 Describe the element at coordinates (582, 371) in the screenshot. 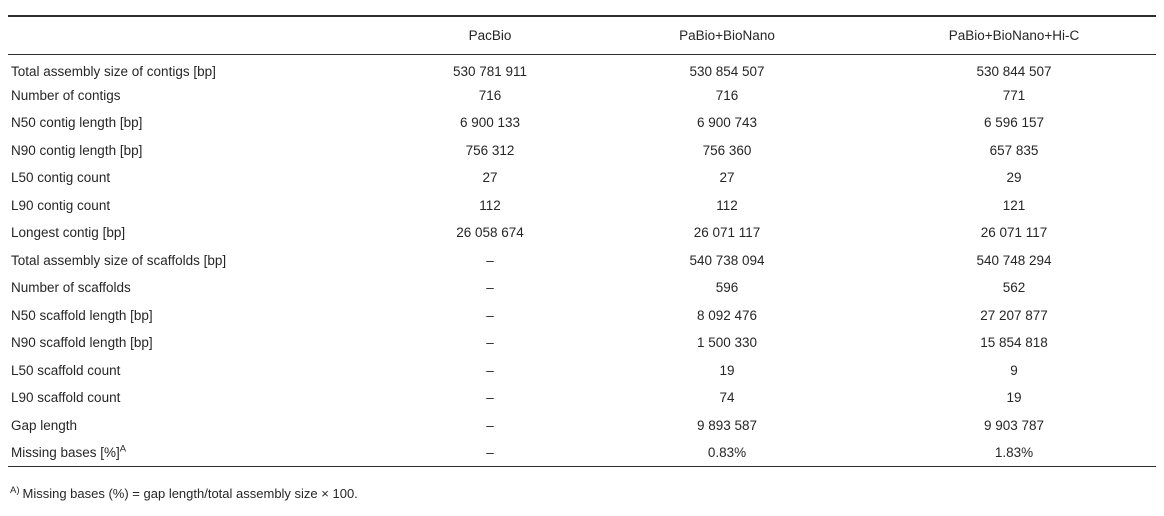

I see `table-row: L50 scaffold count – 19 9` at that location.